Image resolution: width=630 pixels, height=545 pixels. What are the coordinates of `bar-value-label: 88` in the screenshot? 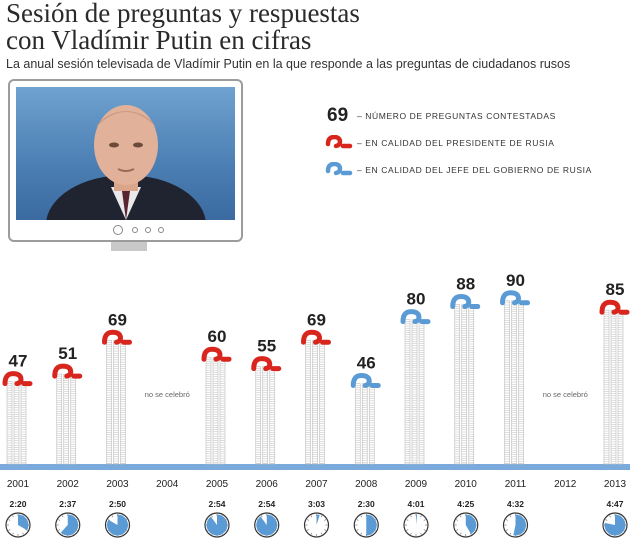 It's located at (465, 284).